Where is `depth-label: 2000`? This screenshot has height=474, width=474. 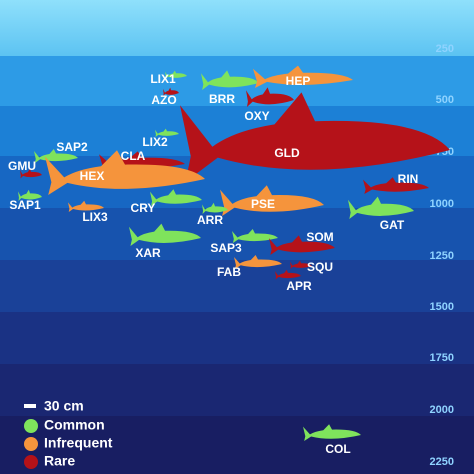 depth-label: 2000 is located at coordinates (442, 410).